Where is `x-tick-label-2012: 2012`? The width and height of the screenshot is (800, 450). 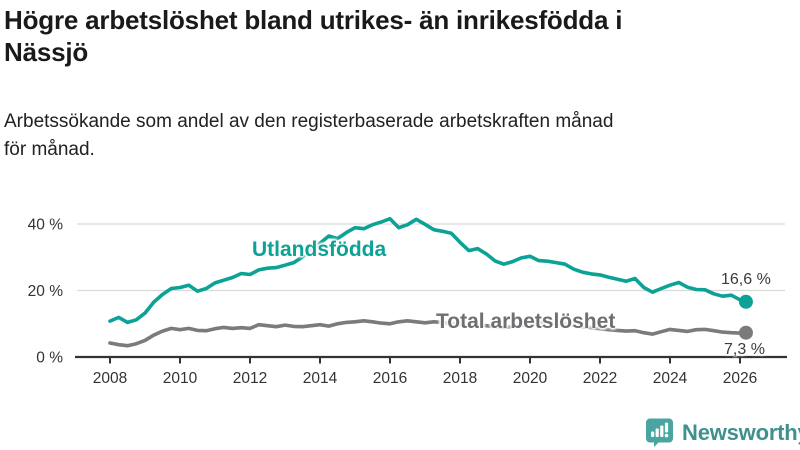
x-tick-label-2012: 2012 is located at coordinates (250, 378).